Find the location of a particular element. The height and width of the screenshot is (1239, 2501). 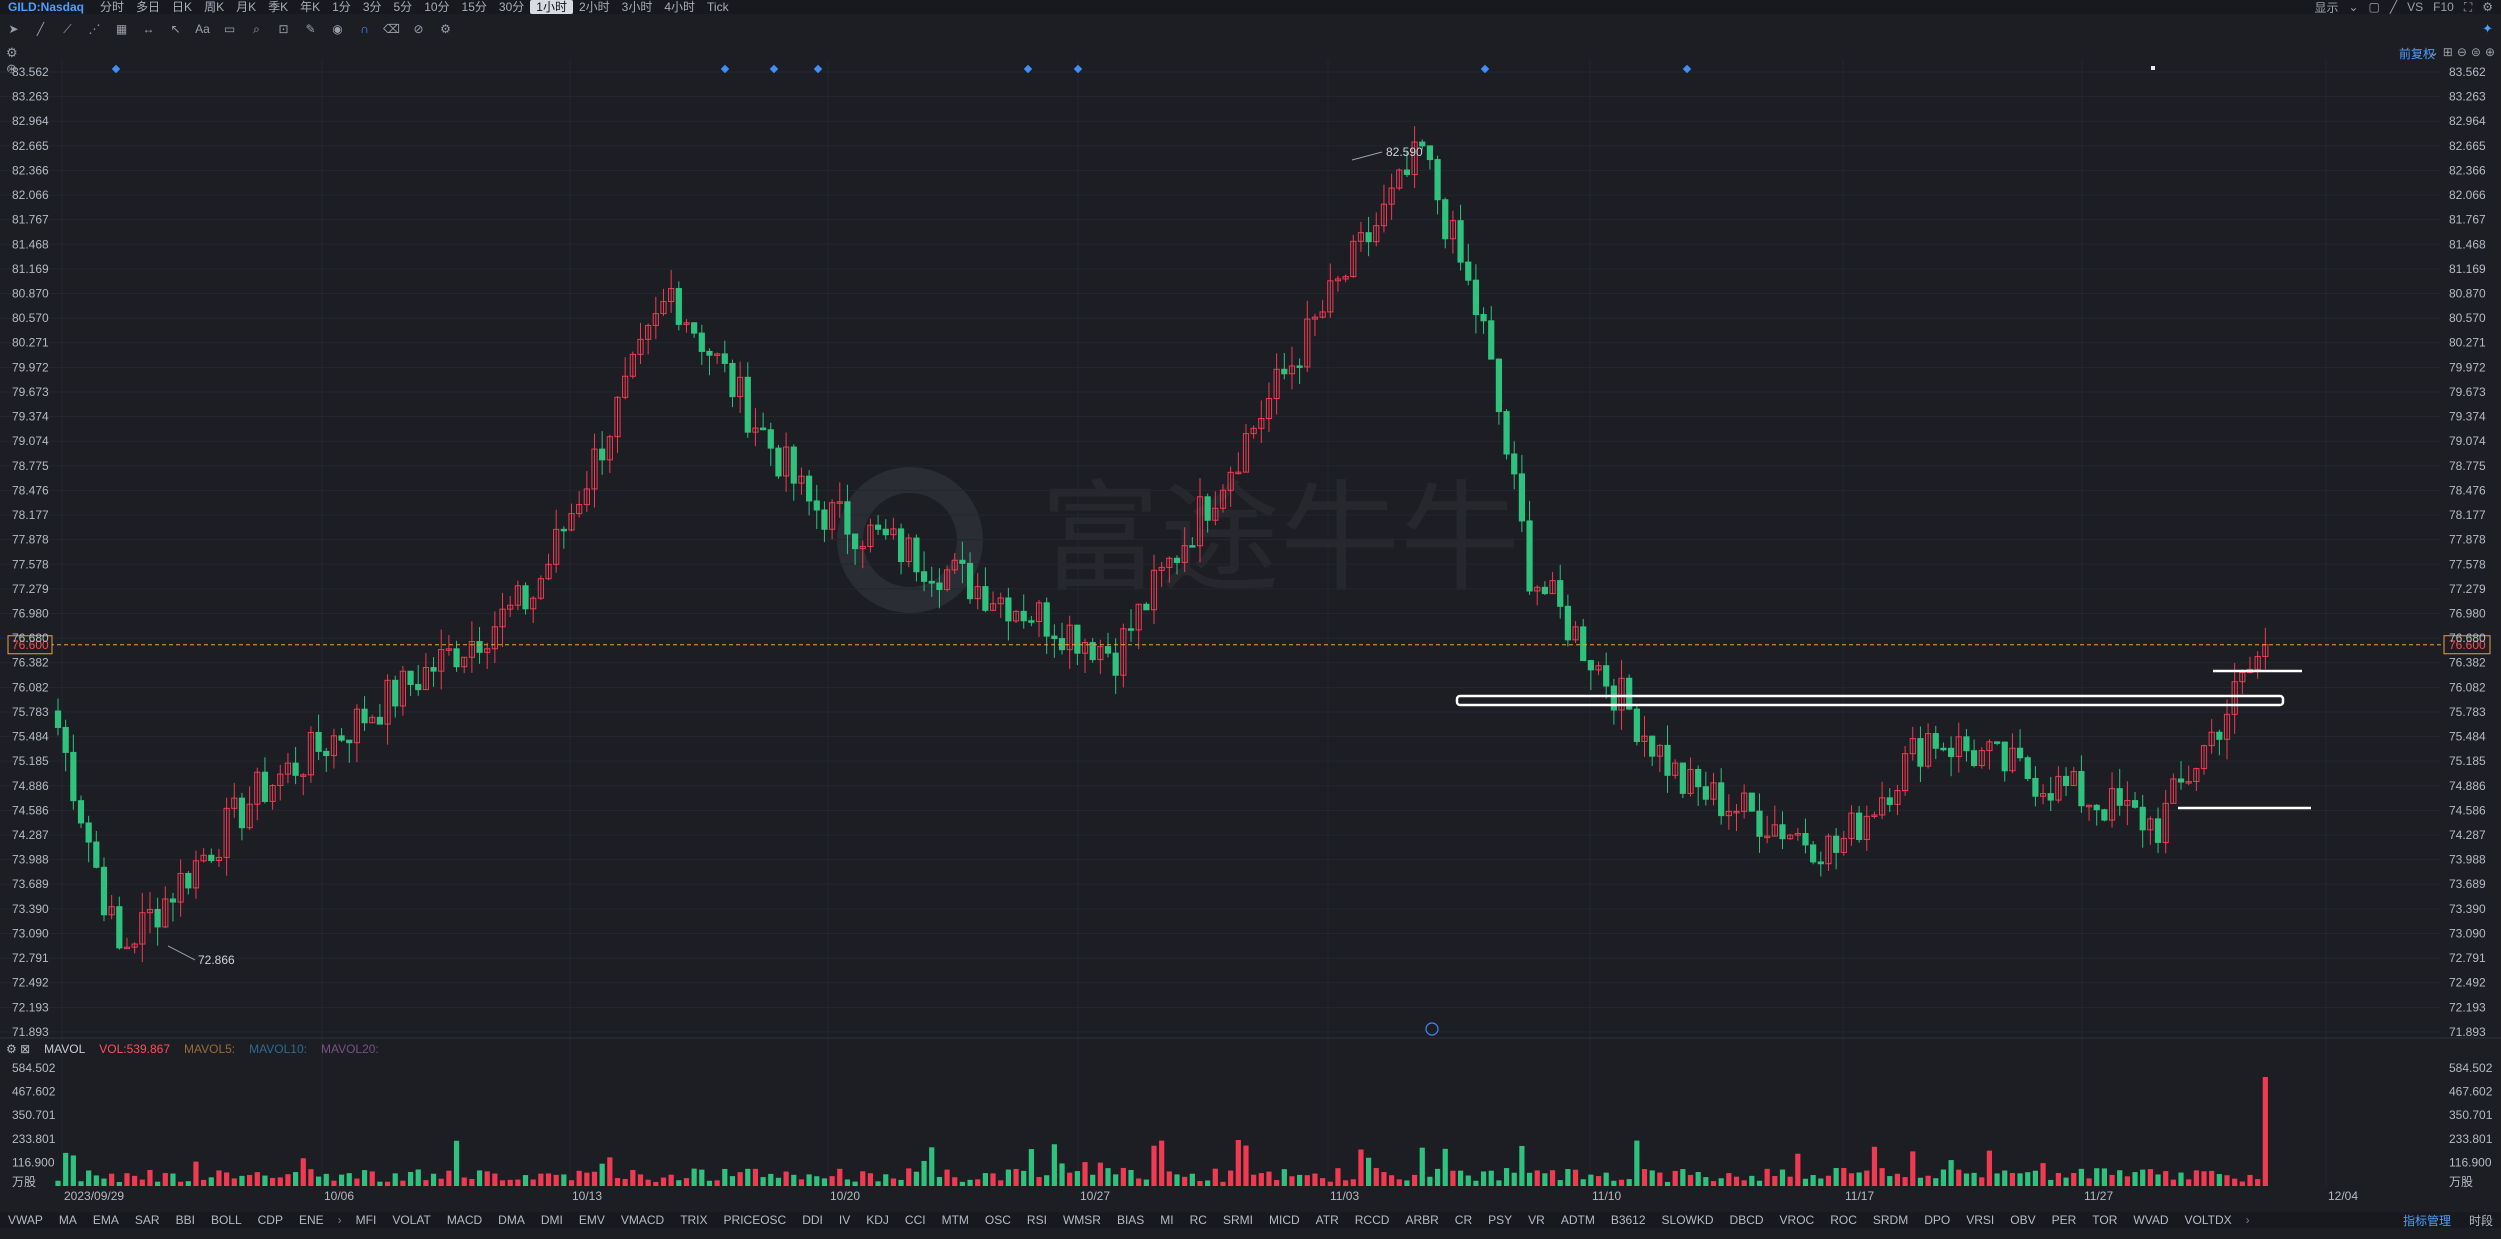

indicator-tab-boll: BOLL is located at coordinates (226, 1220).